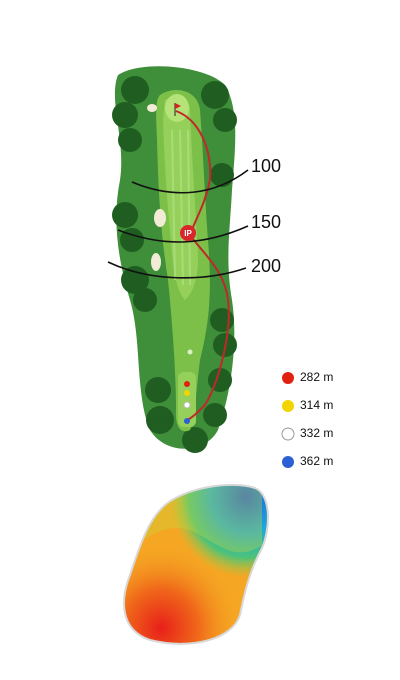 The width and height of the screenshot is (400, 680). Describe the element at coordinates (266, 222) in the screenshot. I see `distance-label: 150` at that location.